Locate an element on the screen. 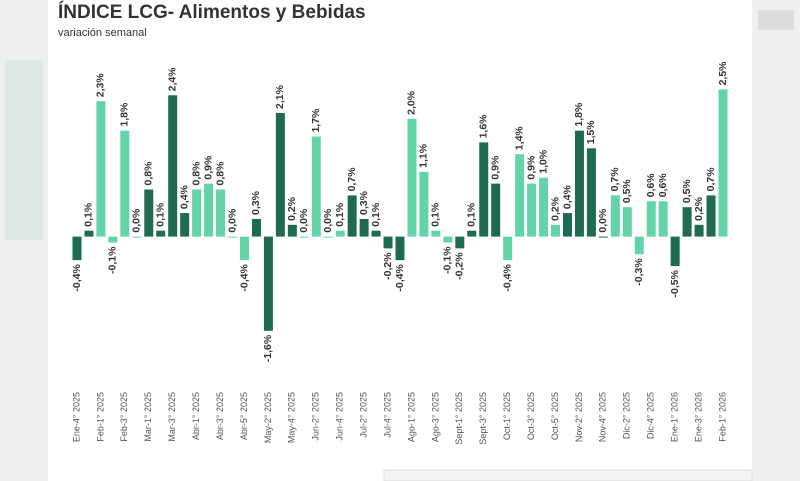  x-tick-label: Jul-4° 2025 is located at coordinates (387, 415).